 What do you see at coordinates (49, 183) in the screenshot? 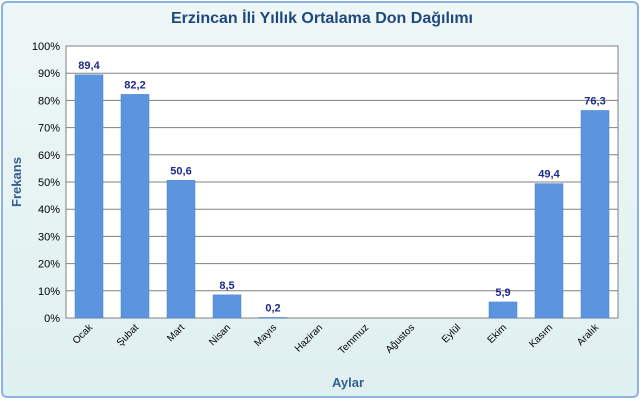
I see `y-tick-label: 50%` at bounding box center [49, 183].